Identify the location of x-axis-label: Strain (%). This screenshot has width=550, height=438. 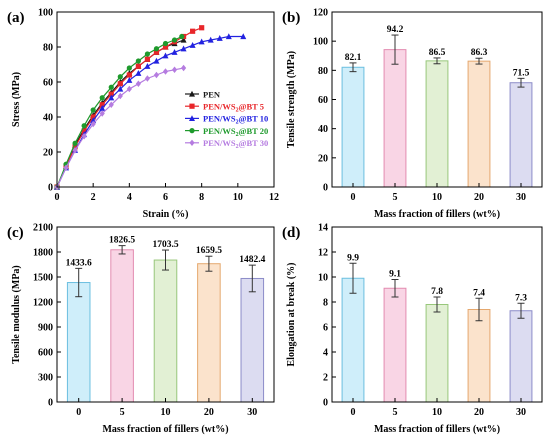
(166, 214).